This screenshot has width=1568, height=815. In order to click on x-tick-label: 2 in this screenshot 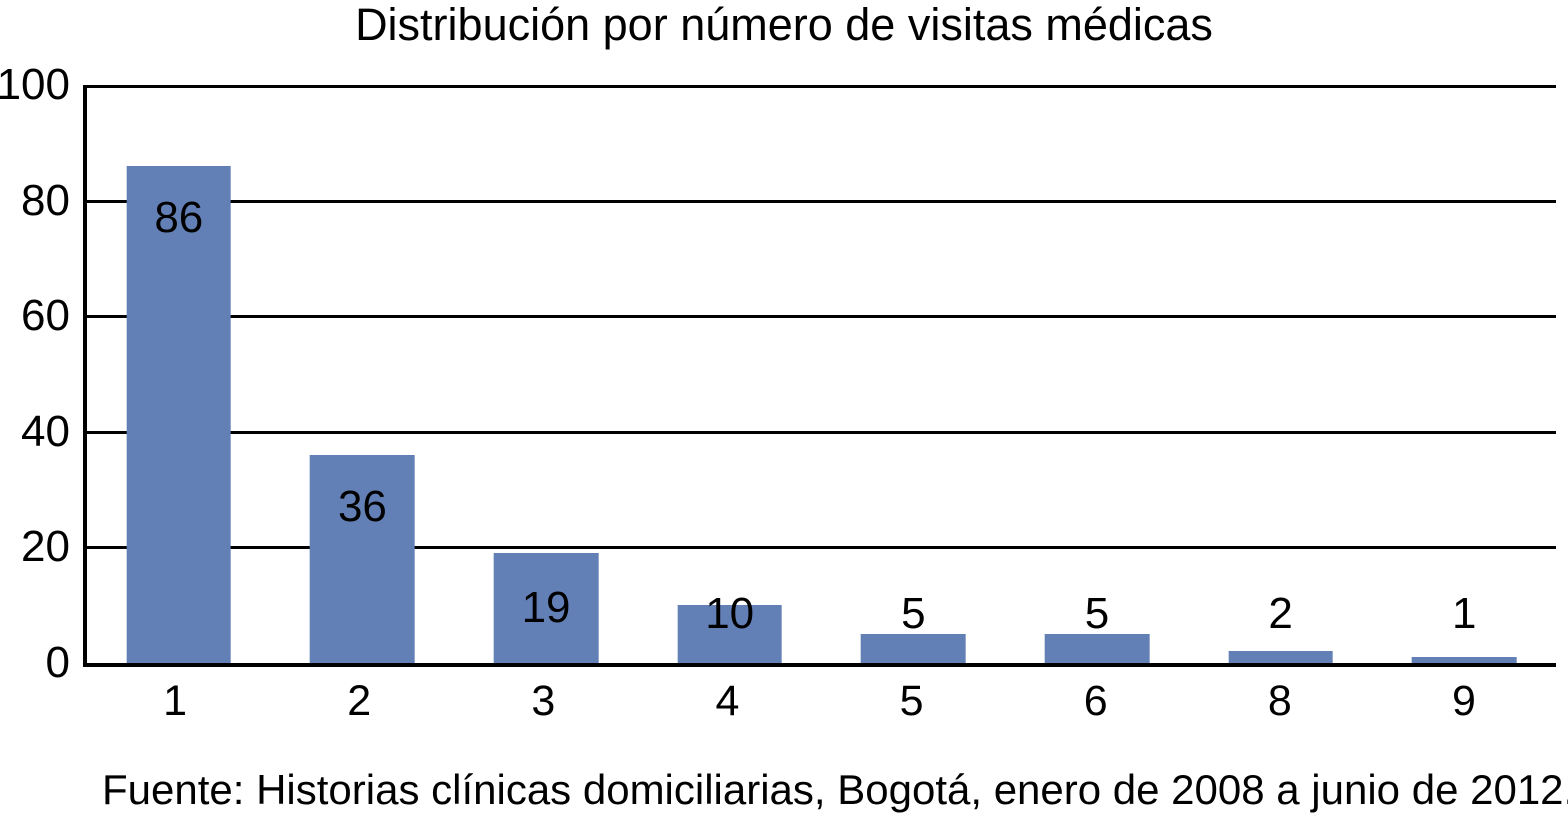, I will do `click(359, 701)`.